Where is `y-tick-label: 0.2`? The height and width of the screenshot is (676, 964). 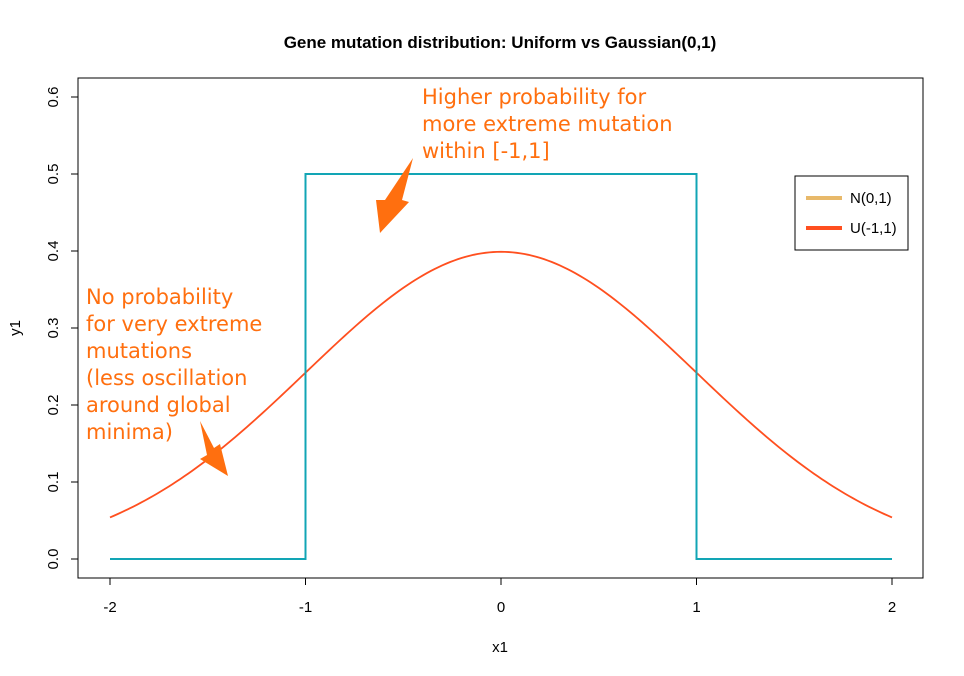 y-tick-label: 0.2 is located at coordinates (53, 405).